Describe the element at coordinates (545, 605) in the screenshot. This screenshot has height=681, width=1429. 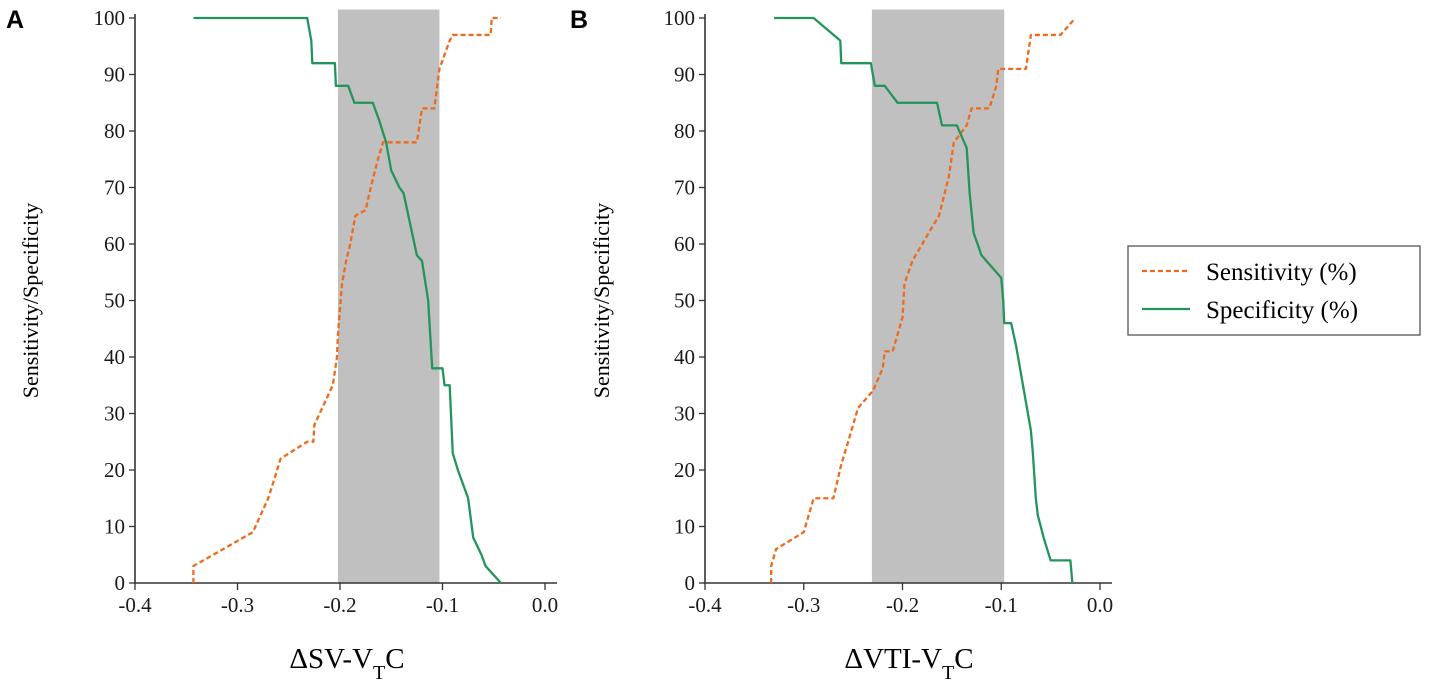
I see `panel-a-xtick-label: 0.0` at that location.